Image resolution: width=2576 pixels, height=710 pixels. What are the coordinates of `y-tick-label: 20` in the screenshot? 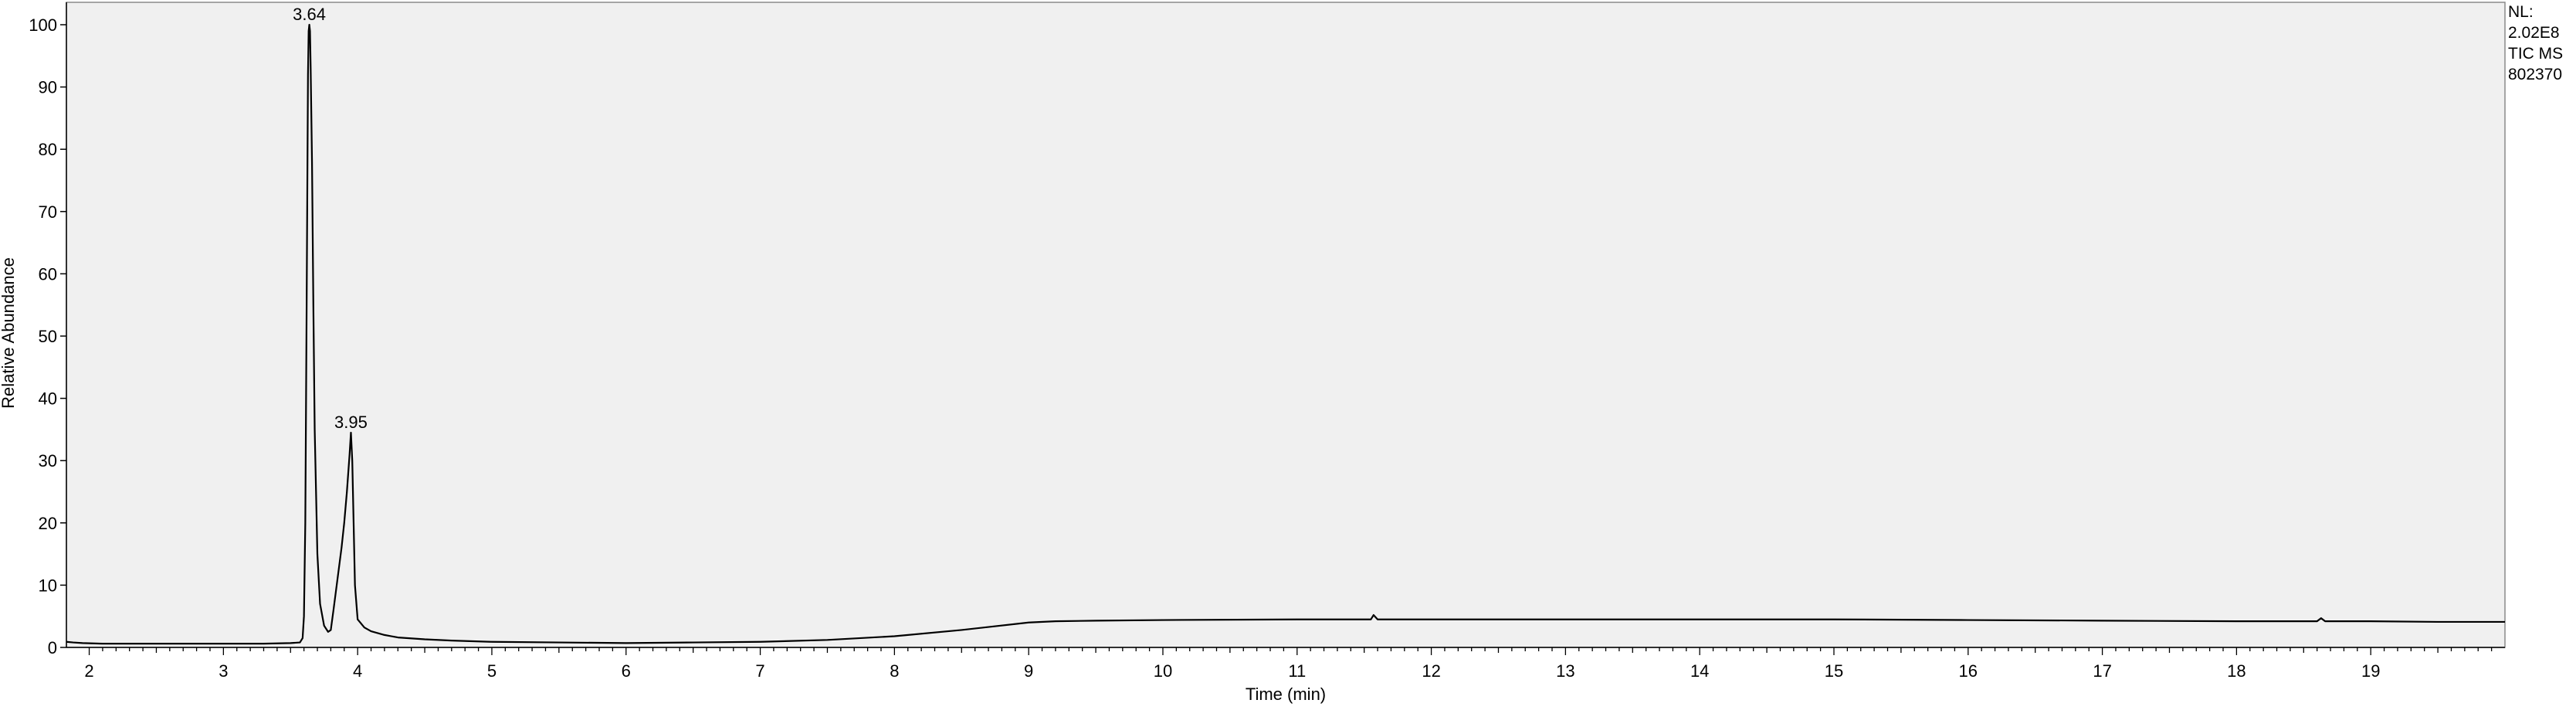 It's located at (48, 524).